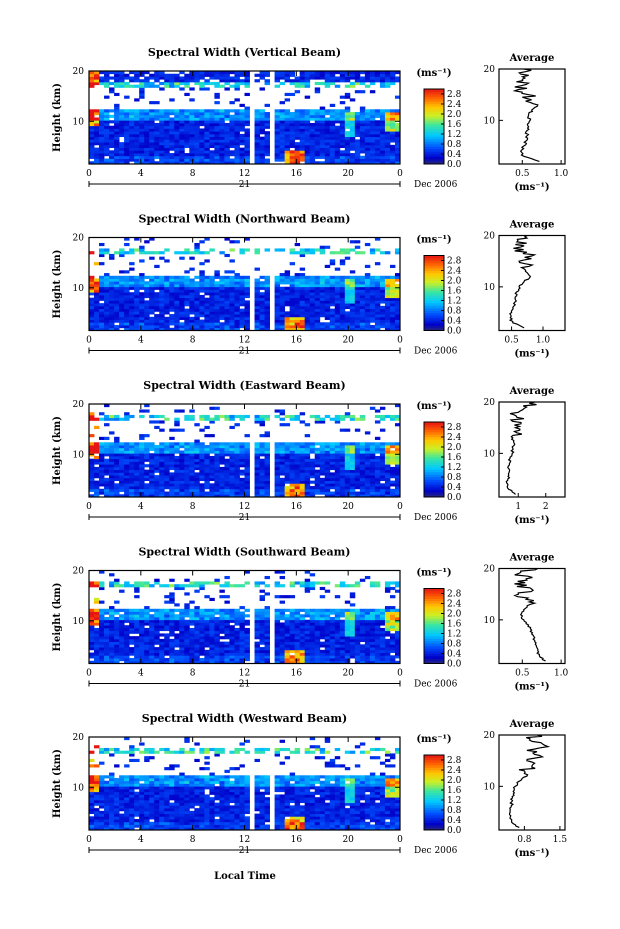 The width and height of the screenshot is (620, 929). I want to click on colorbar-swatch, so click(434, 481).